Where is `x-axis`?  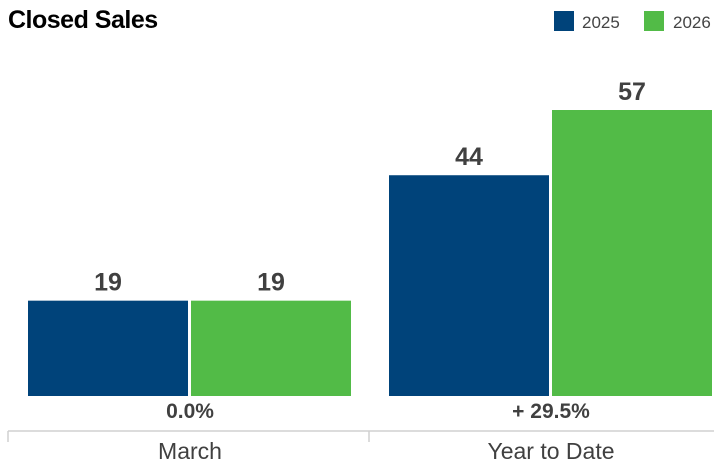 x-axis is located at coordinates (360, 436).